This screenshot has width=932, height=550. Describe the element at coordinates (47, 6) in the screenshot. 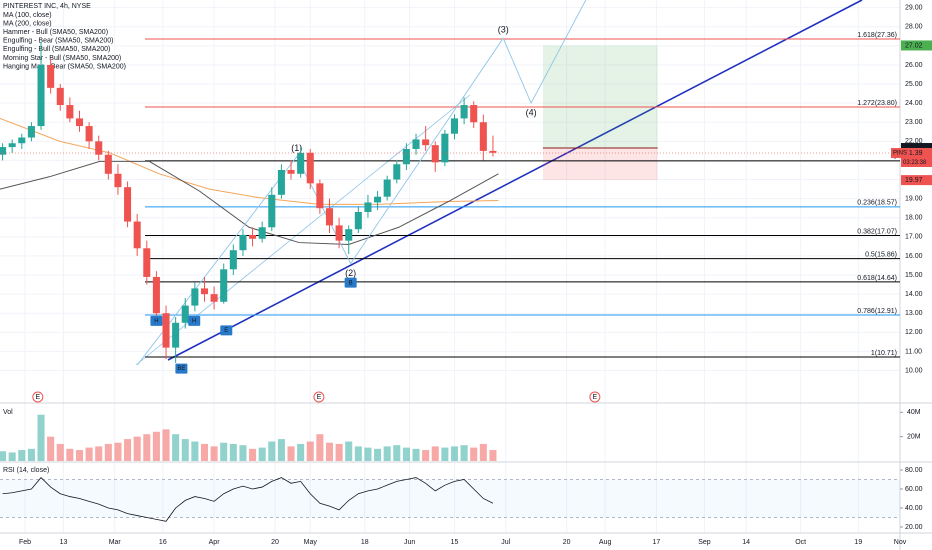

I see `chart-title: PINTEREST INC, 4h, NYSE` at that location.